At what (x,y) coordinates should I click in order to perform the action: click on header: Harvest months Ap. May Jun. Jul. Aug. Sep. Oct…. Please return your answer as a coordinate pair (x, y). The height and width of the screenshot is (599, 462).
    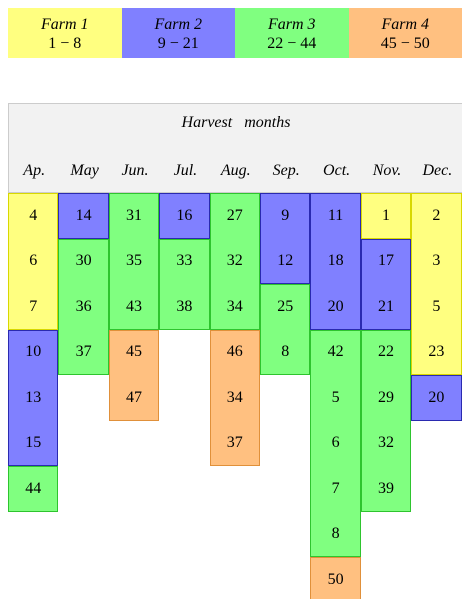
    Looking at the image, I should click on (235, 148).